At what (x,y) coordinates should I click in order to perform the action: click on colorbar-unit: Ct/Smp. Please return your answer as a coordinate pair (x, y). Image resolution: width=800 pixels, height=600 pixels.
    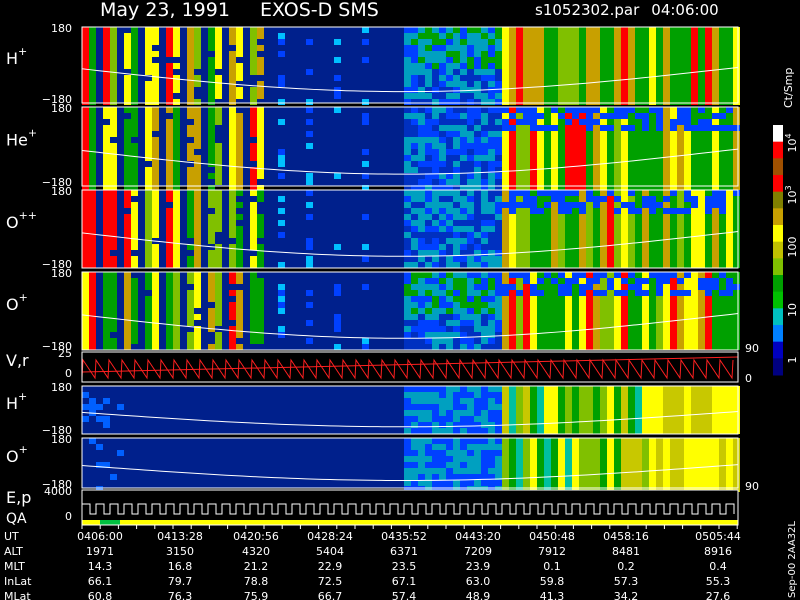
    Looking at the image, I should click on (788, 88).